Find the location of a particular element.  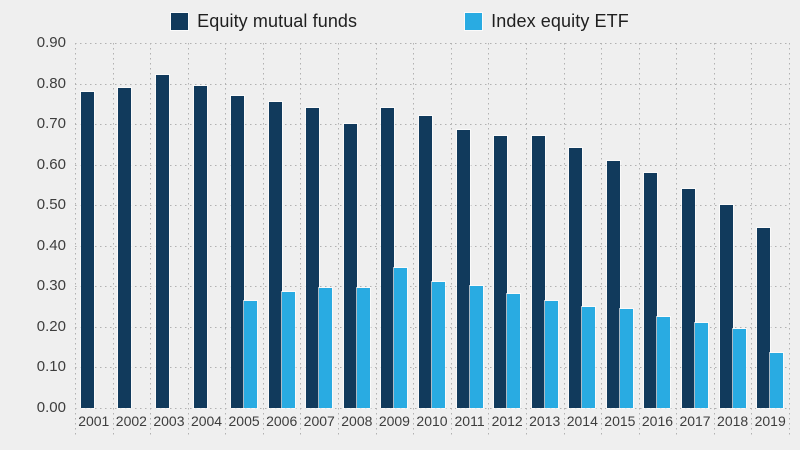

legend-swatch-index-equity-etf is located at coordinates (474, 21).